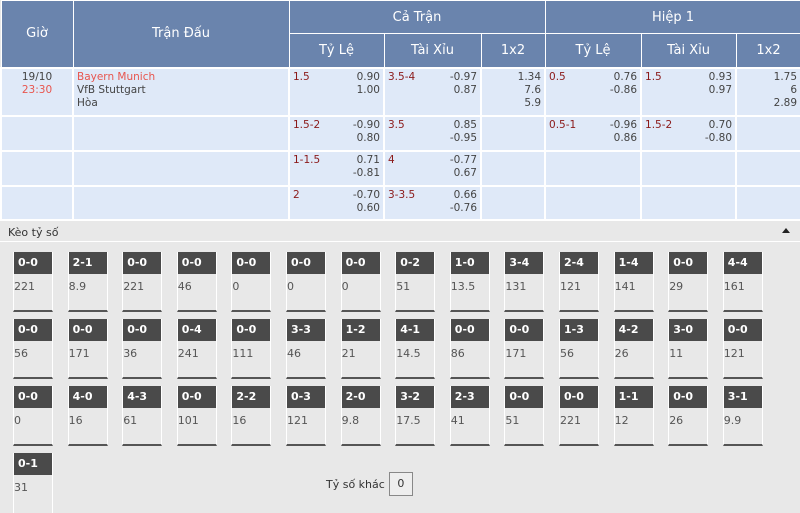 This screenshot has width=800, height=513. I want to click on score-cell: 4-4 161, so click(742, 282).